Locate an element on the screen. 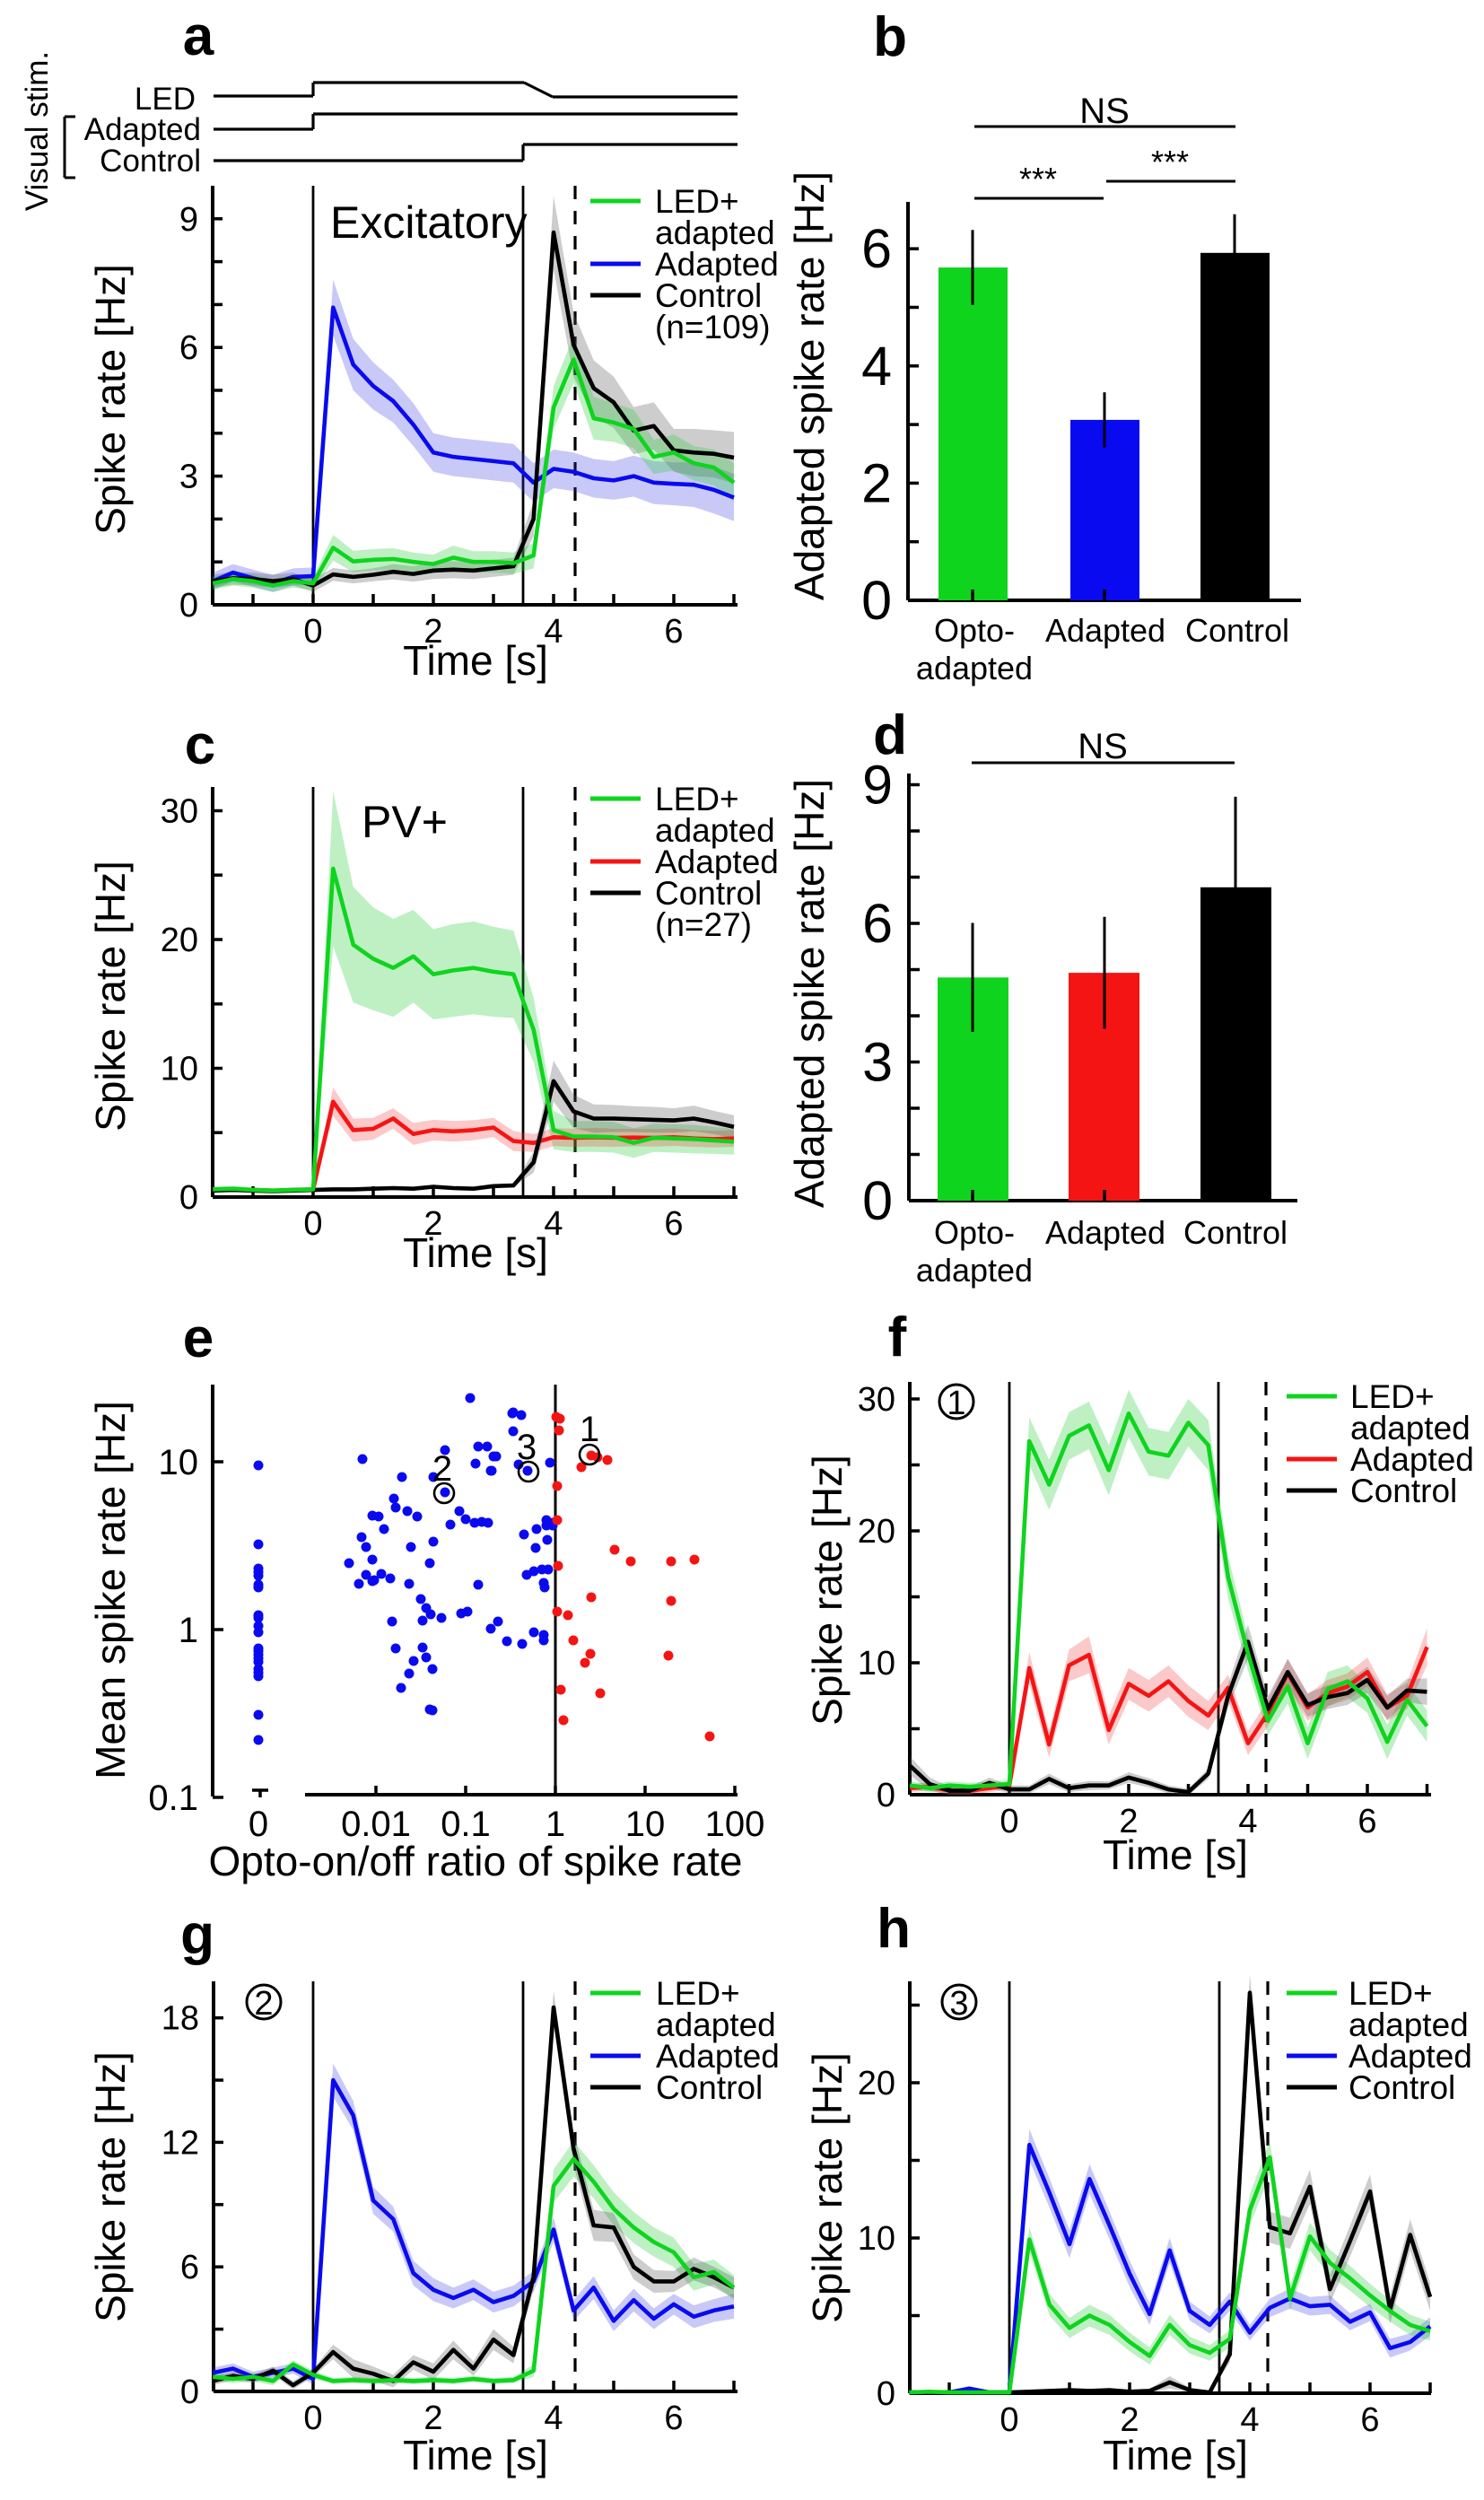  svg-text: Excitatory is located at coordinates (429, 222).